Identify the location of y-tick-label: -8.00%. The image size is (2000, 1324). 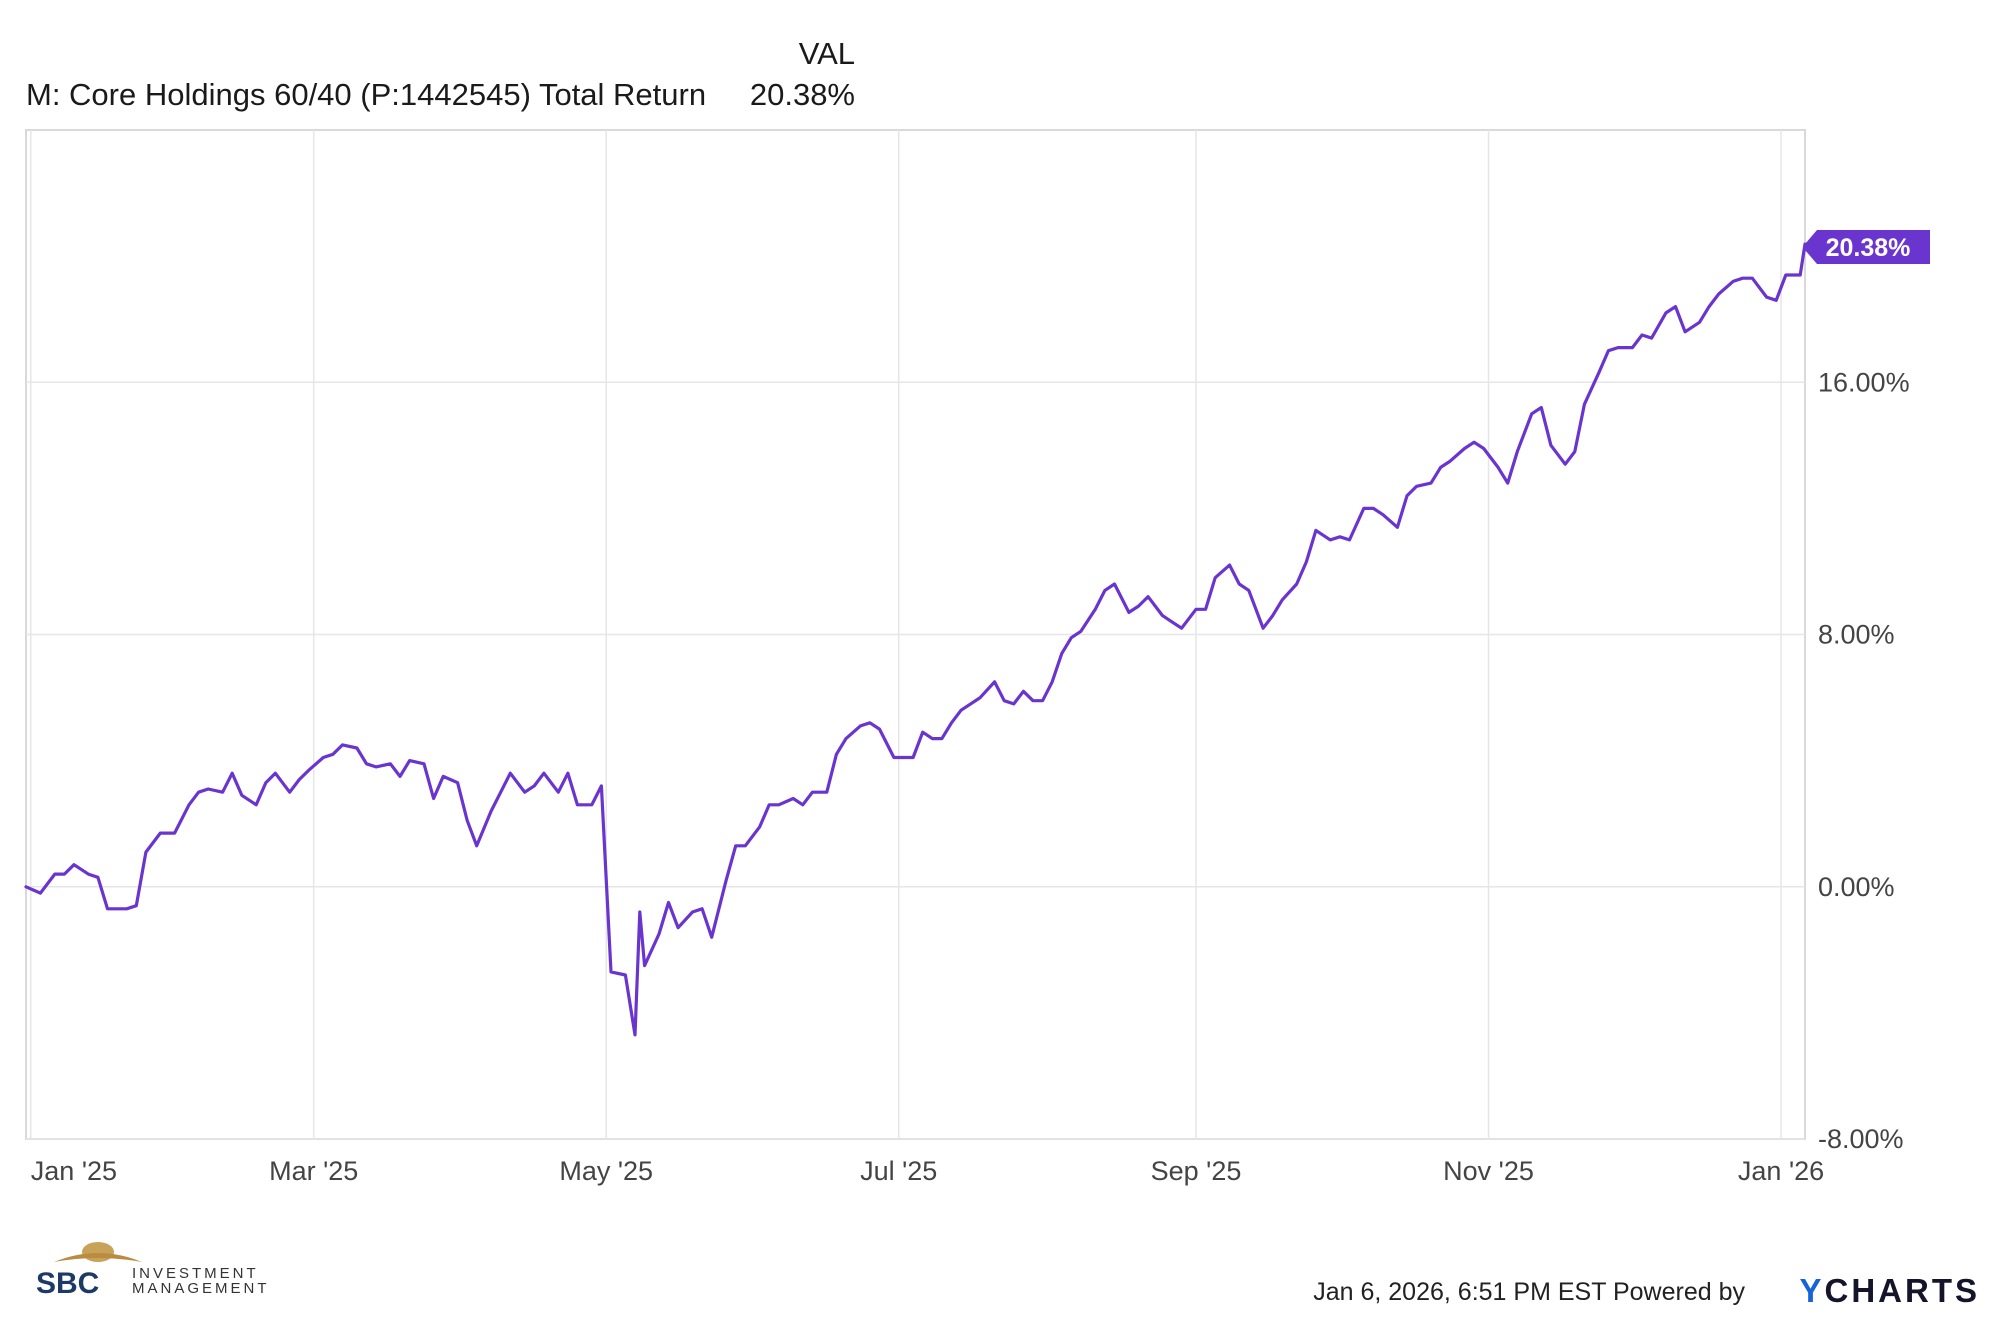
(1861, 1139).